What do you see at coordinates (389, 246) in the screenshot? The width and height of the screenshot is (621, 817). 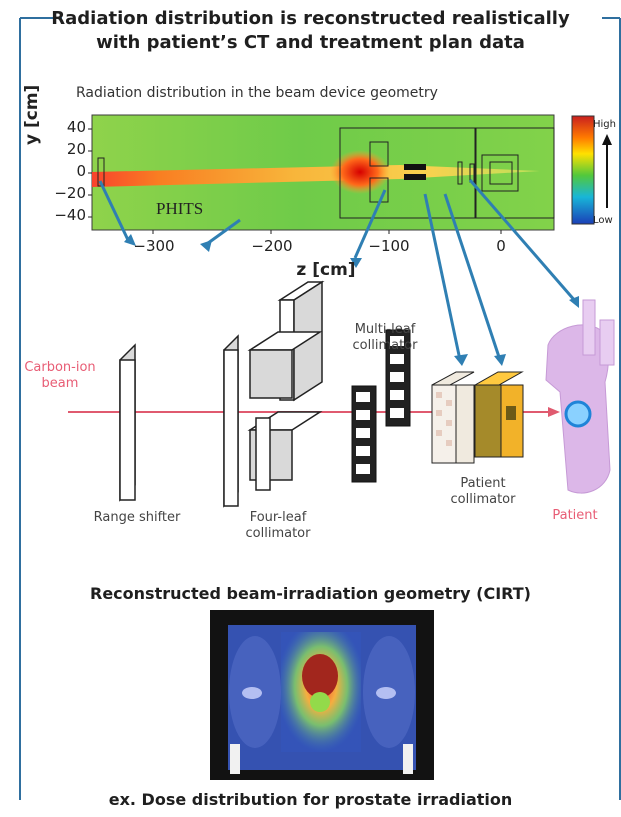 I see `x-tick-neg100: −100` at bounding box center [389, 246].